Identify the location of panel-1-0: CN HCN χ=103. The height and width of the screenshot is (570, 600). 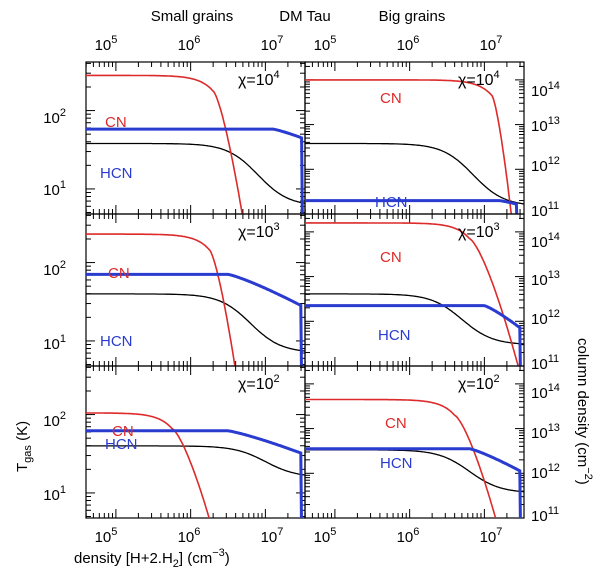
(195, 290).